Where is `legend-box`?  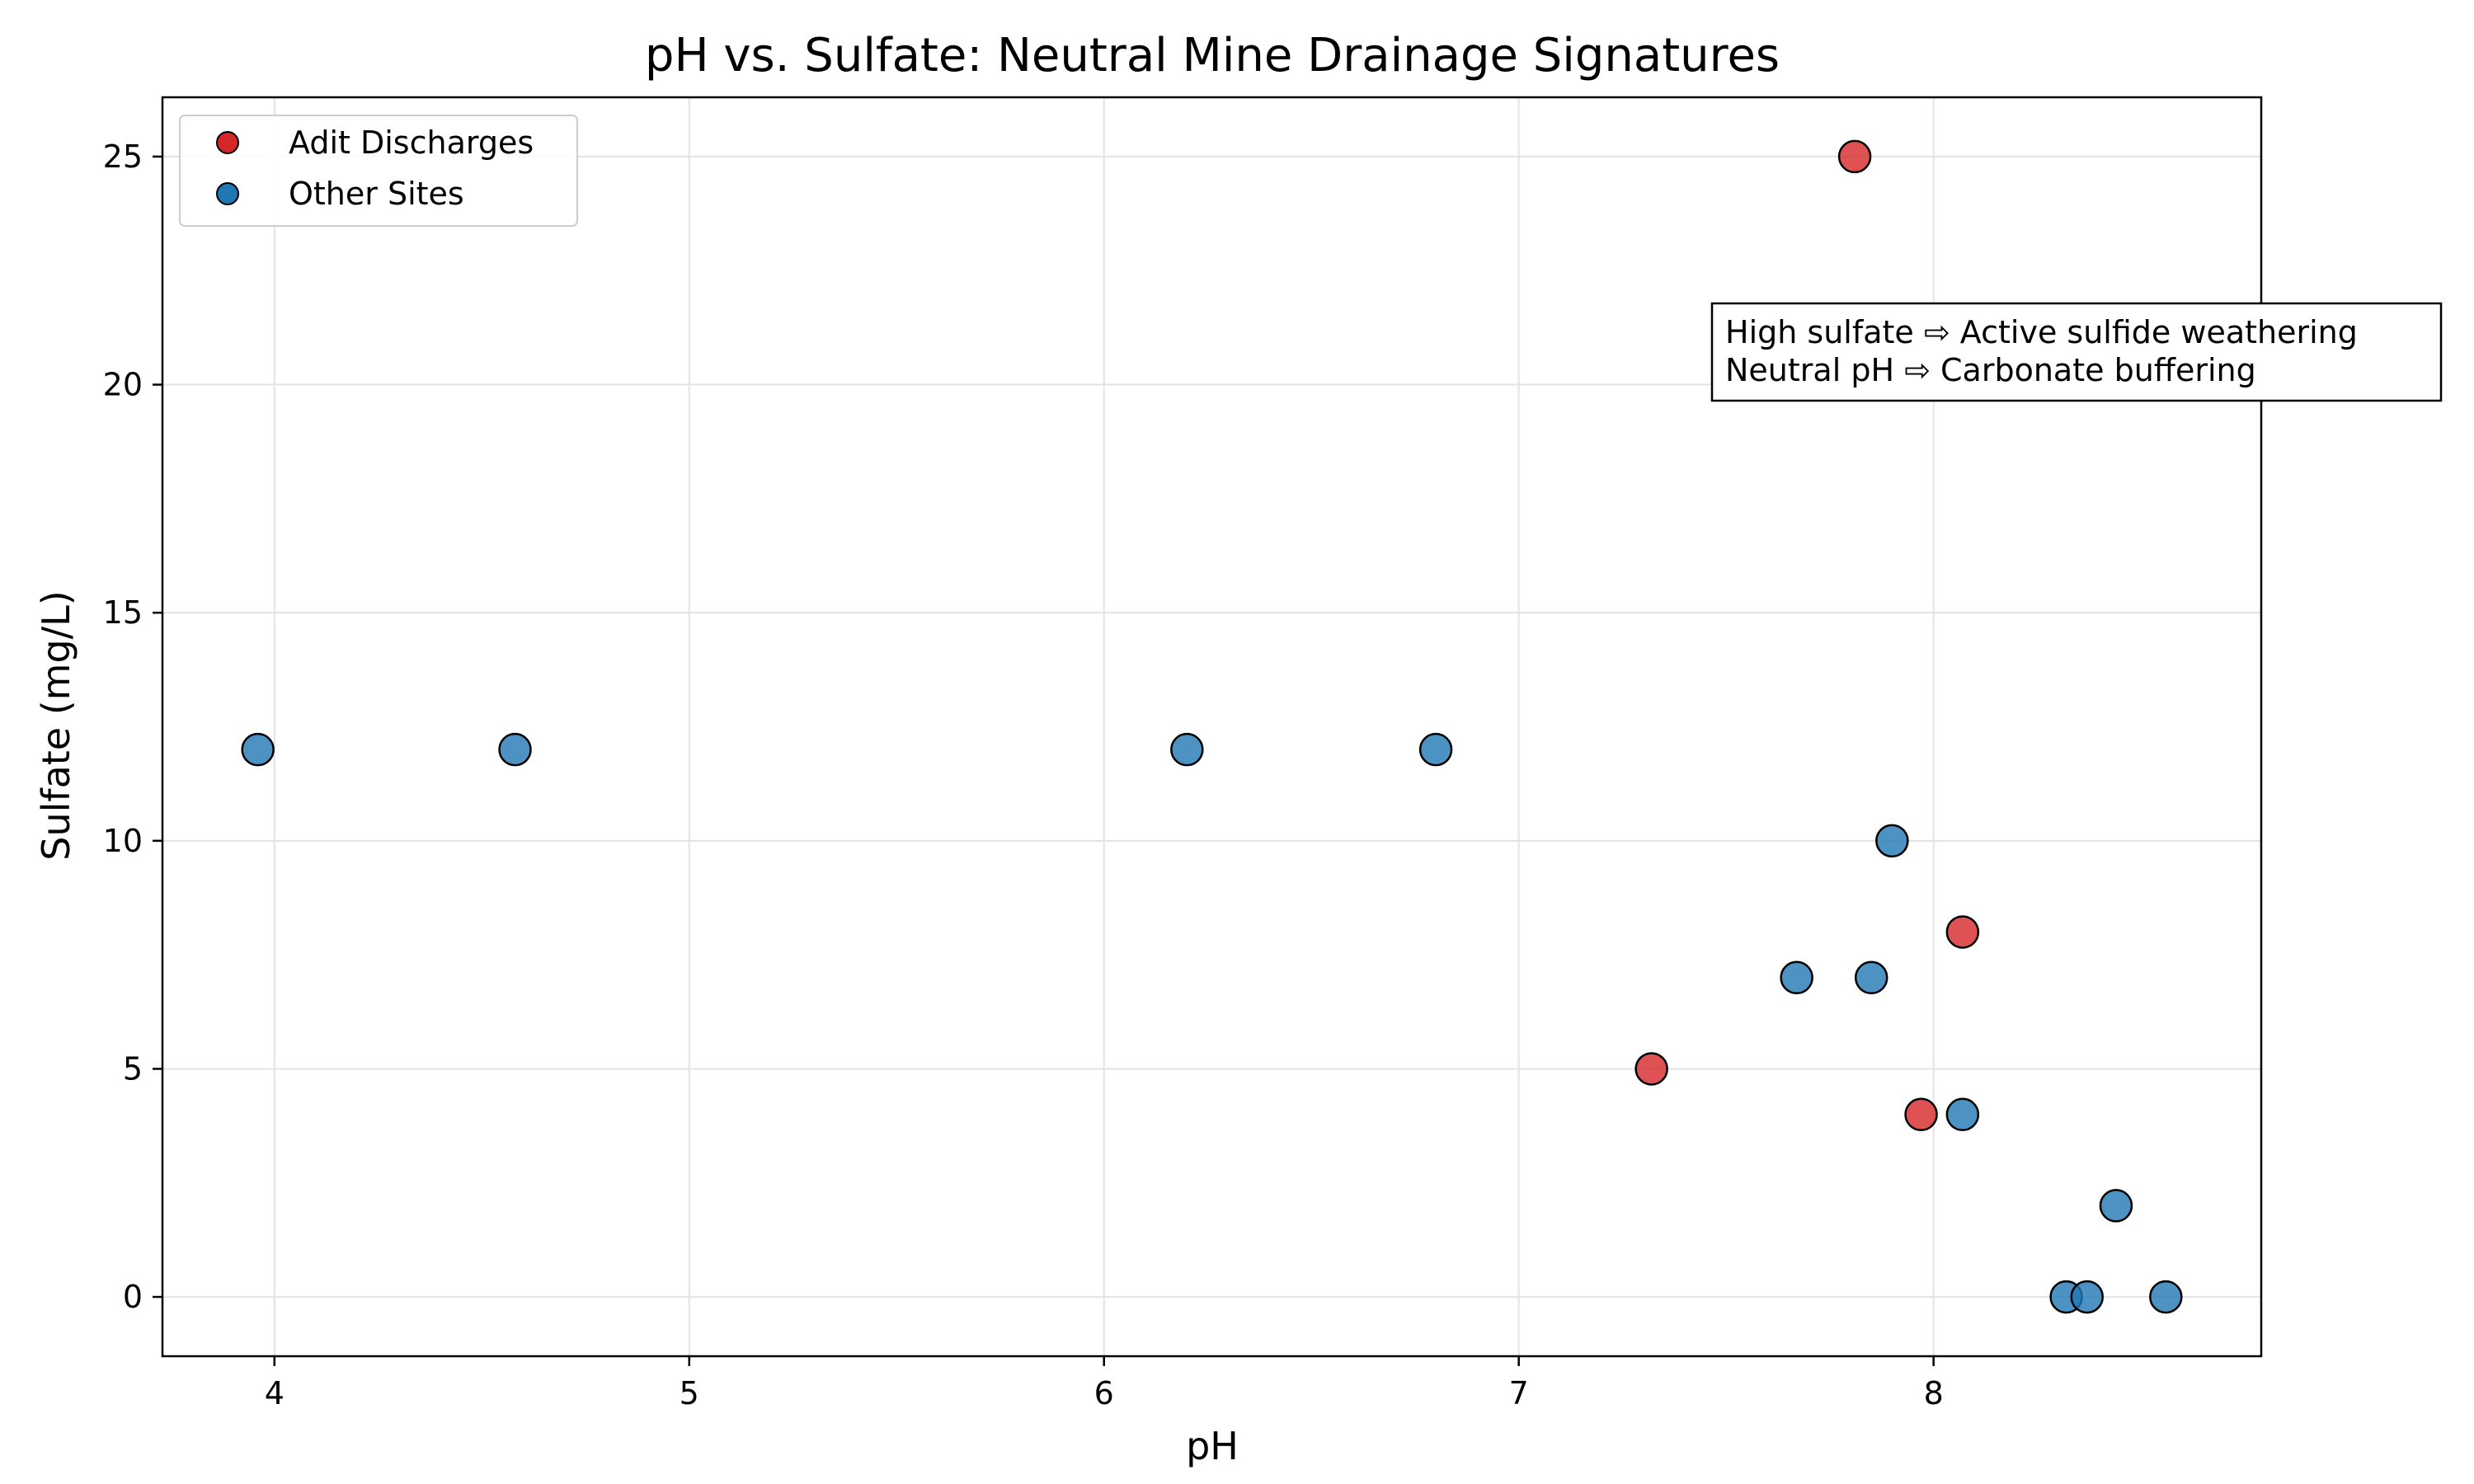
legend-box is located at coordinates (378, 171).